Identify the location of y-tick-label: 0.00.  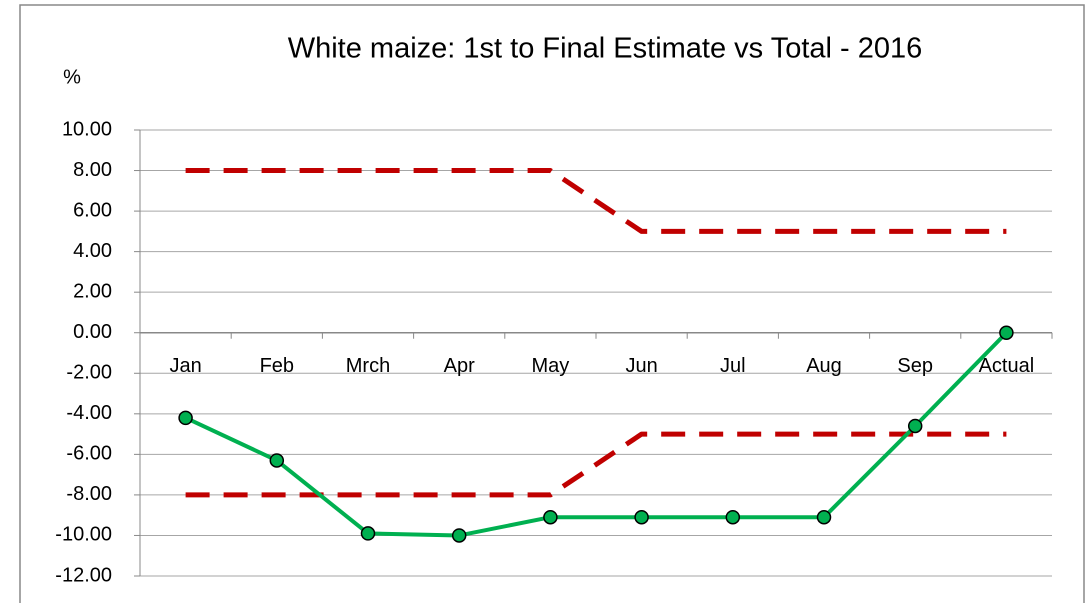
(92, 332).